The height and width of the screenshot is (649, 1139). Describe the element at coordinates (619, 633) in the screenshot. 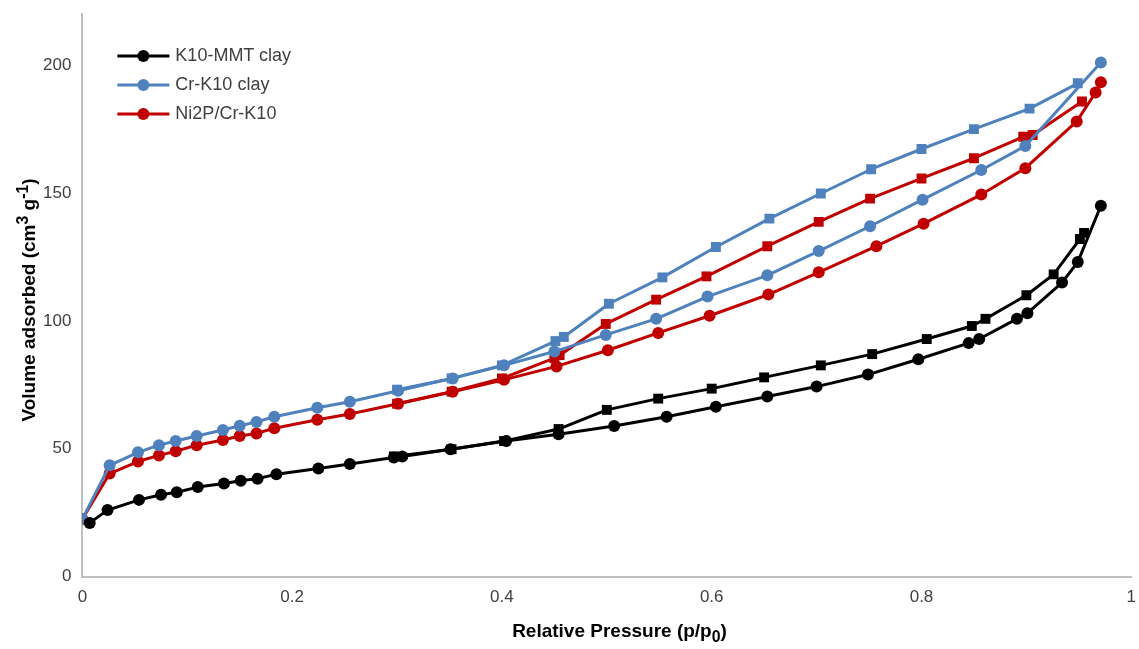

I see `x-axis-title: Relative Pressure (p/p$_{0}$)` at that location.